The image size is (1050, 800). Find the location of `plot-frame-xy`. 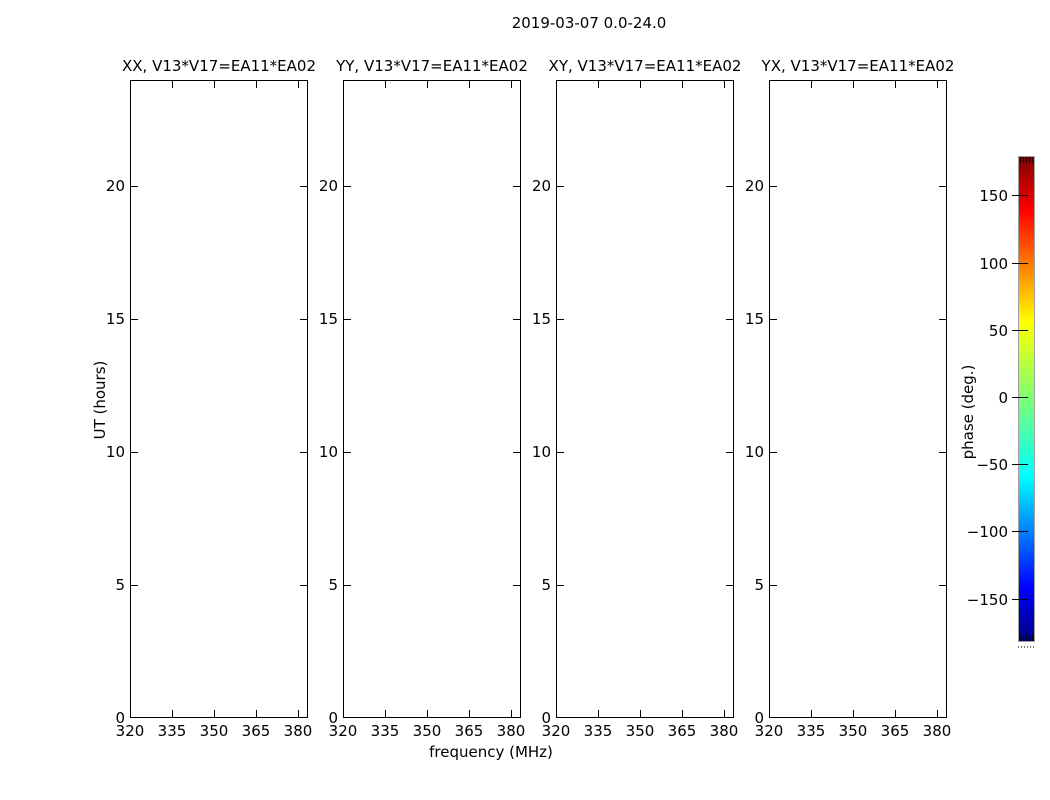

plot-frame-xy is located at coordinates (645, 399).